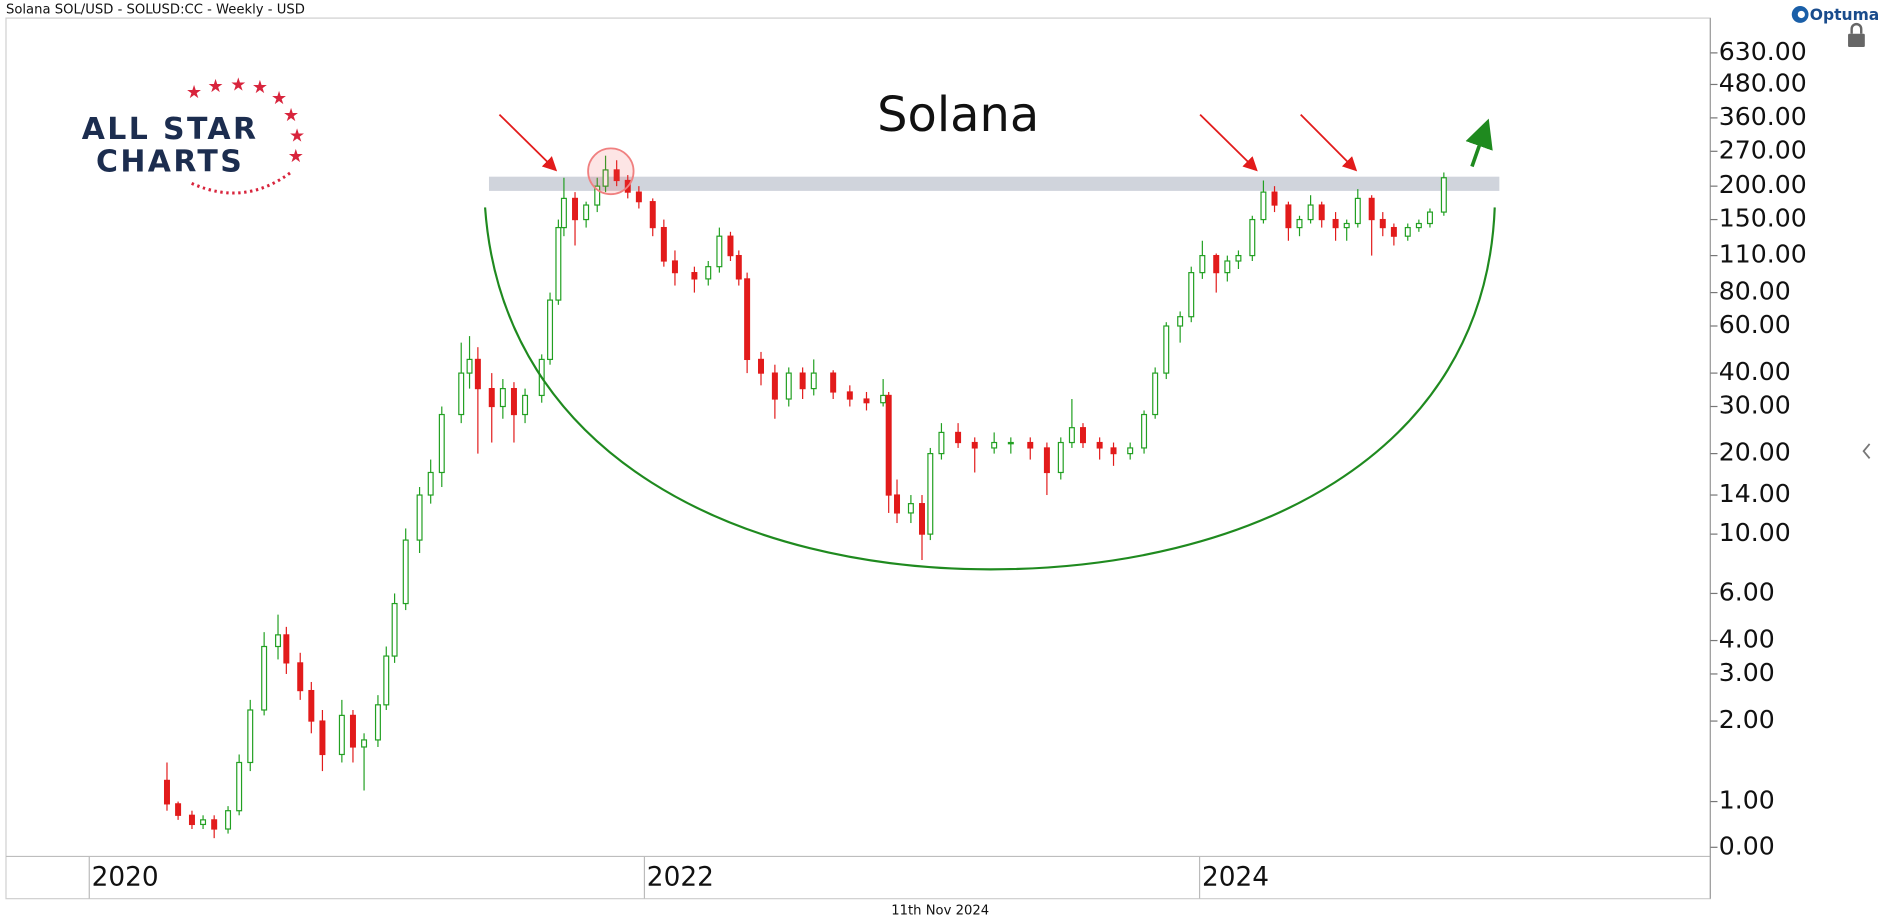  Describe the element at coordinates (1763, 218) in the screenshot. I see `y-tick-label: 150.00` at that location.